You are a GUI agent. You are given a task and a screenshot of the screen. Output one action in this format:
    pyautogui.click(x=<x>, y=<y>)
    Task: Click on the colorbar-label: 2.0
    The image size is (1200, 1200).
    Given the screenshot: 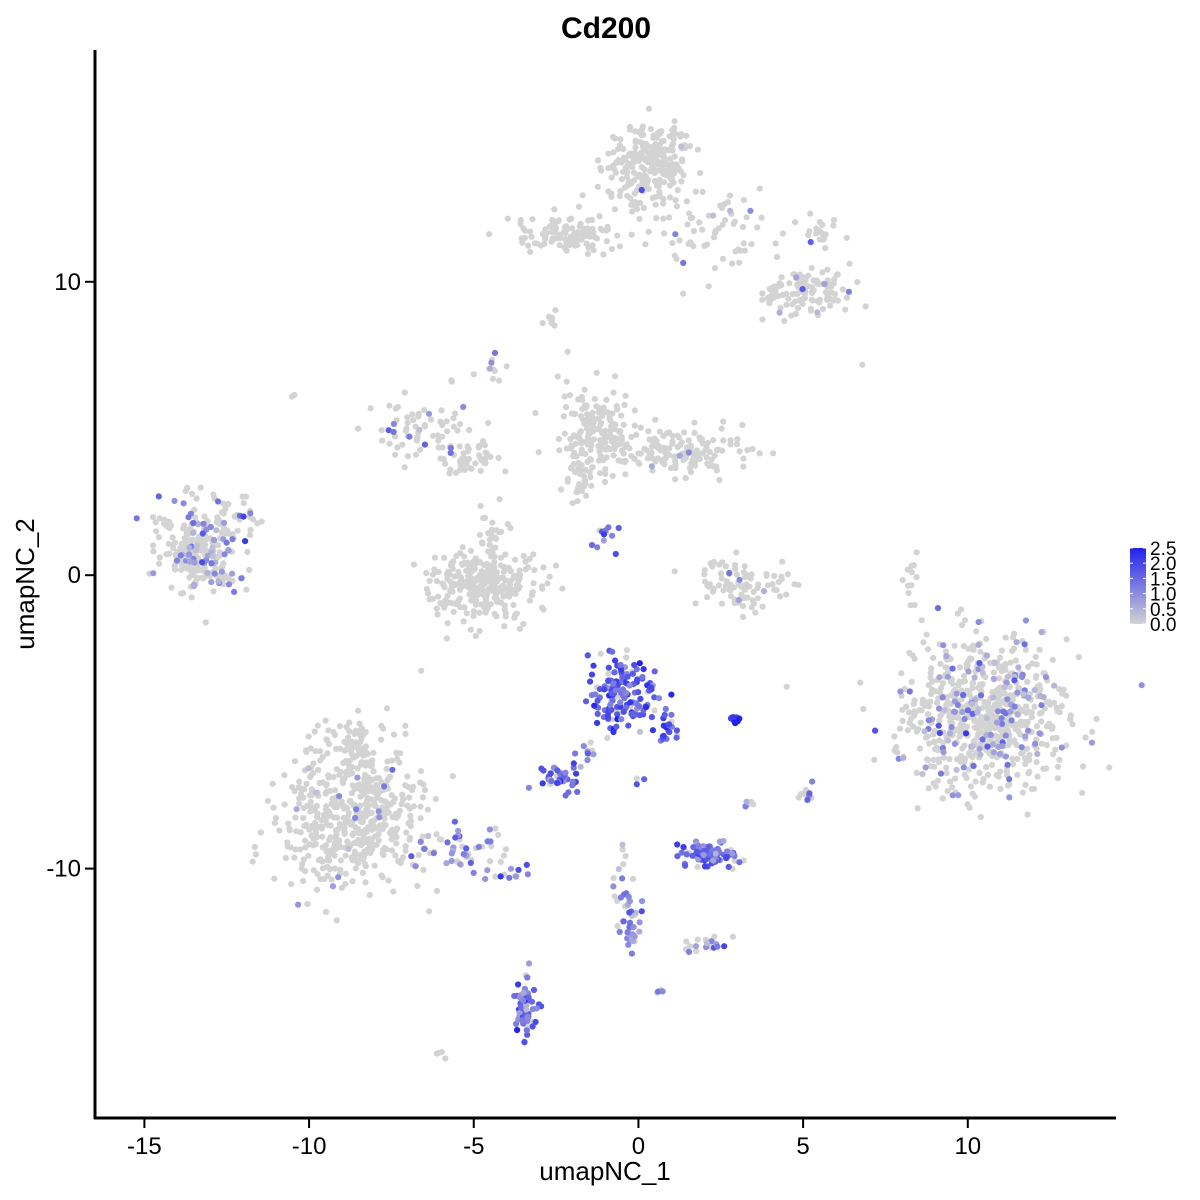 What is the action you would take?
    pyautogui.click(x=1163, y=564)
    